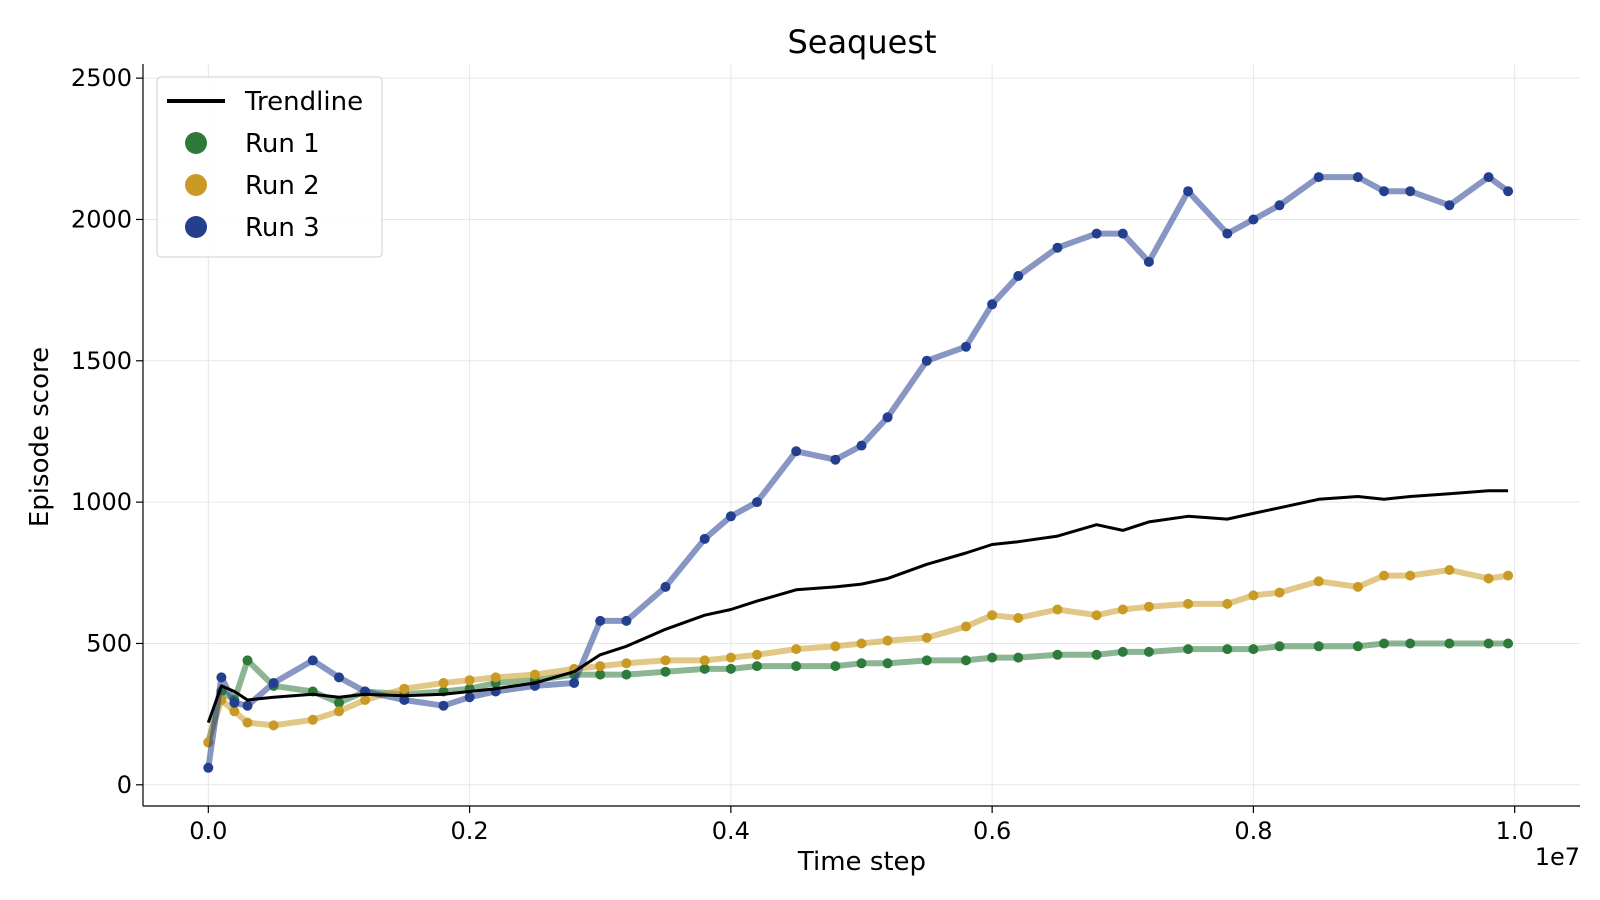 Image resolution: width=1600 pixels, height=900 pixels. I want to click on legend-label-run-1: Run 1, so click(282, 144).